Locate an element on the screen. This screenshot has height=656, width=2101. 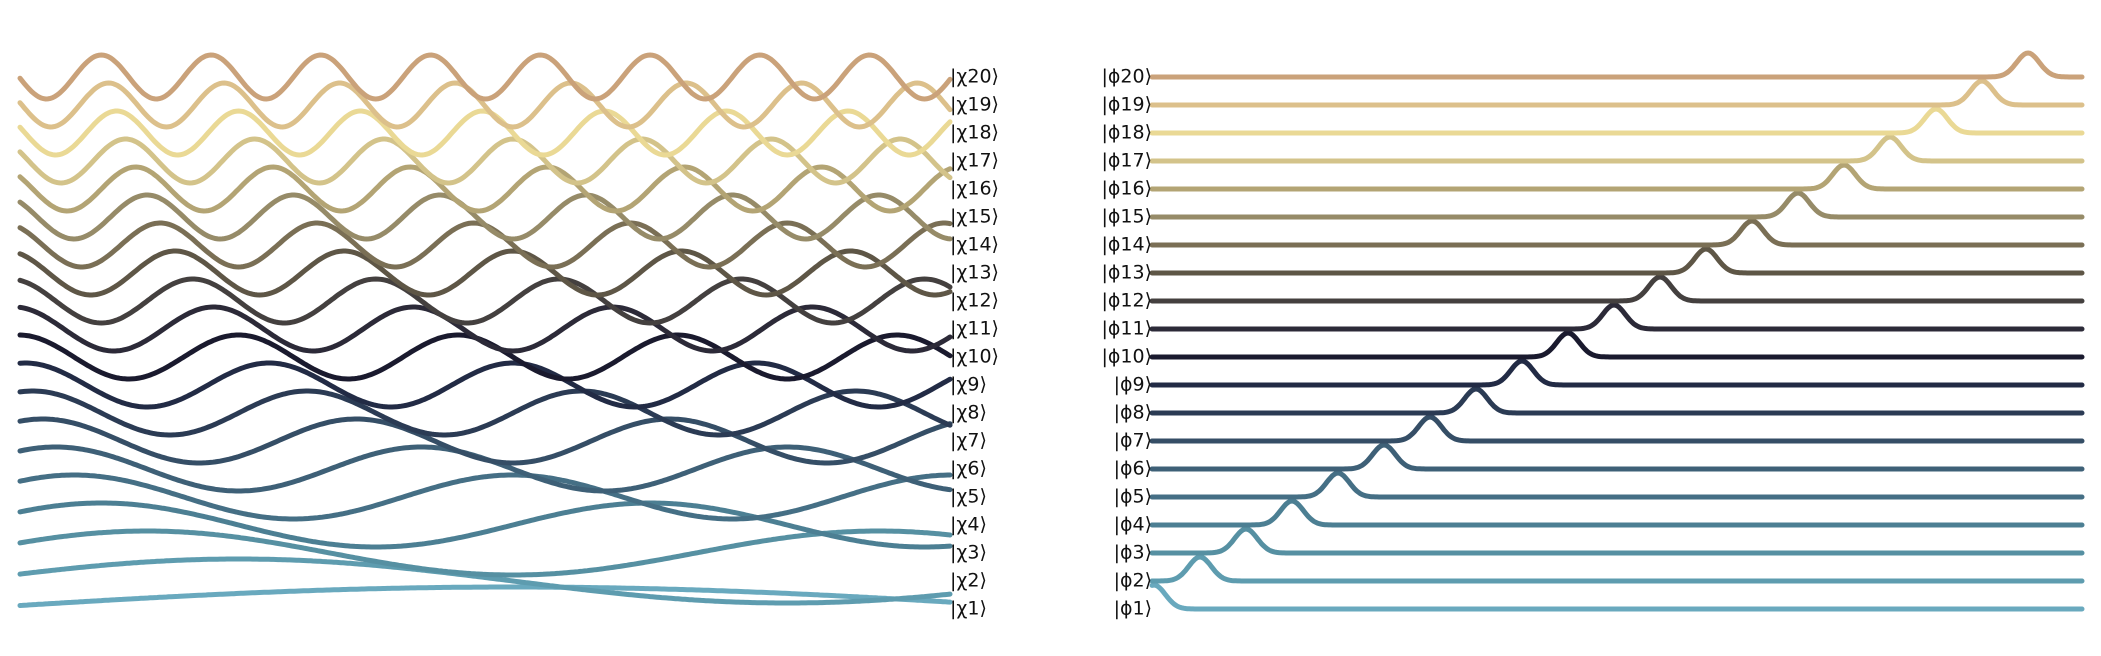
chi-label-14: |χ14⟩ is located at coordinates (974, 245).